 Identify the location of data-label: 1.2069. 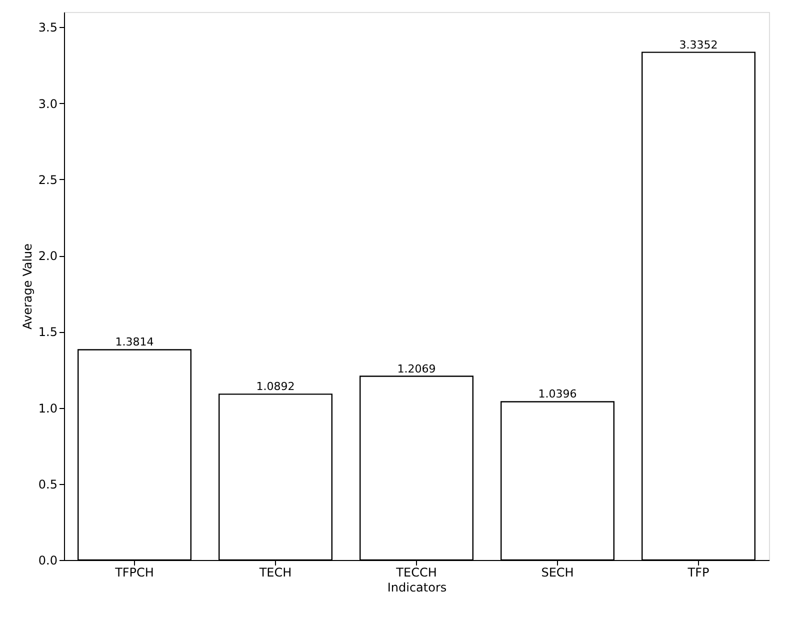
(416, 369).